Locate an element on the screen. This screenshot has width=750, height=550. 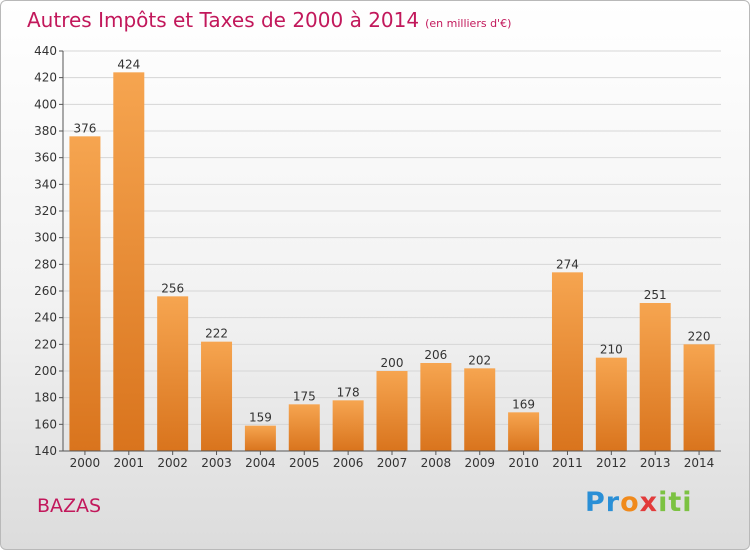
logo-part-1: Pr is located at coordinates (603, 502).